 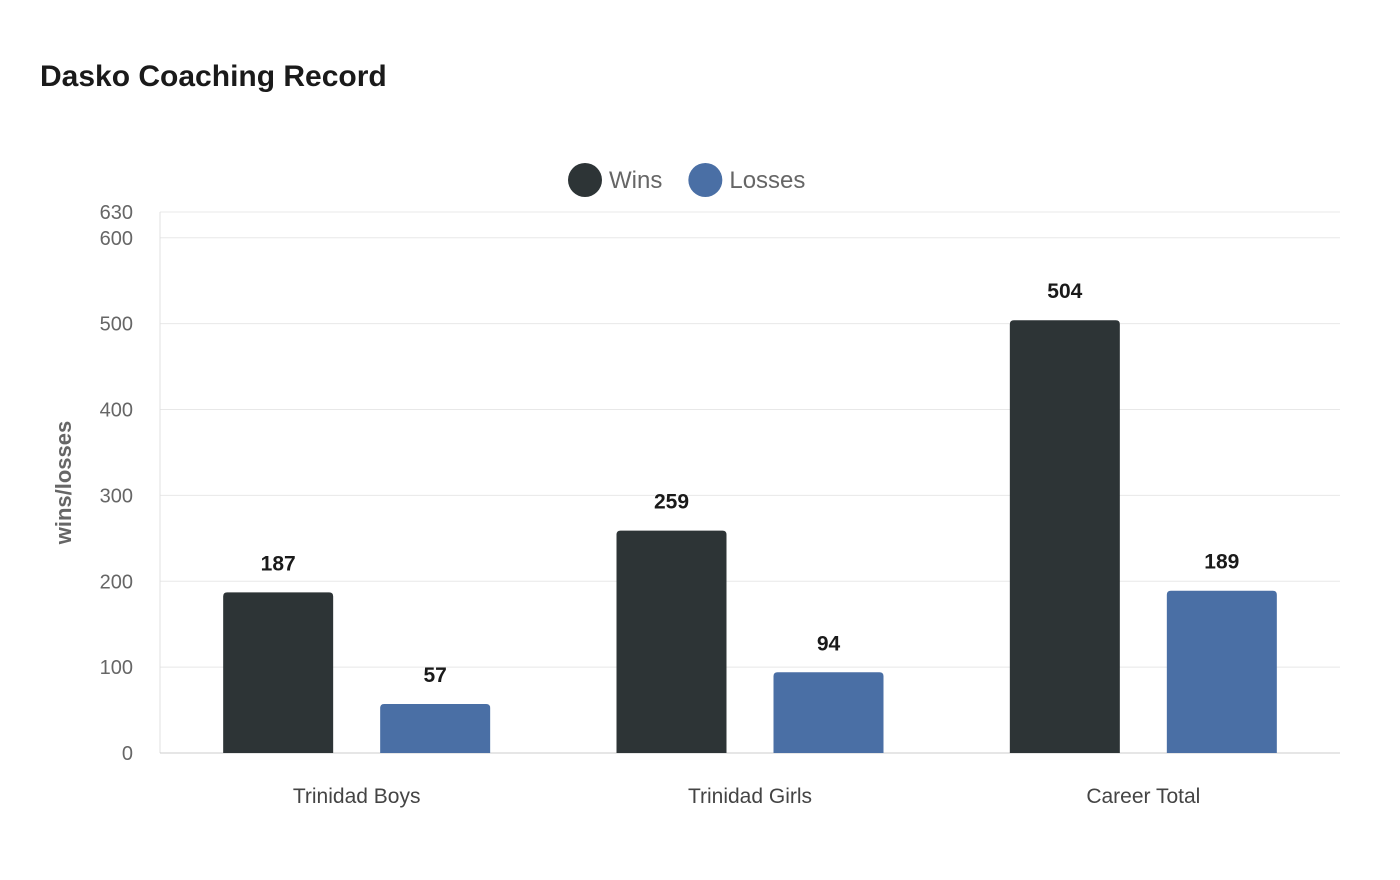 What do you see at coordinates (278, 563) in the screenshot?
I see `data-label: 187` at bounding box center [278, 563].